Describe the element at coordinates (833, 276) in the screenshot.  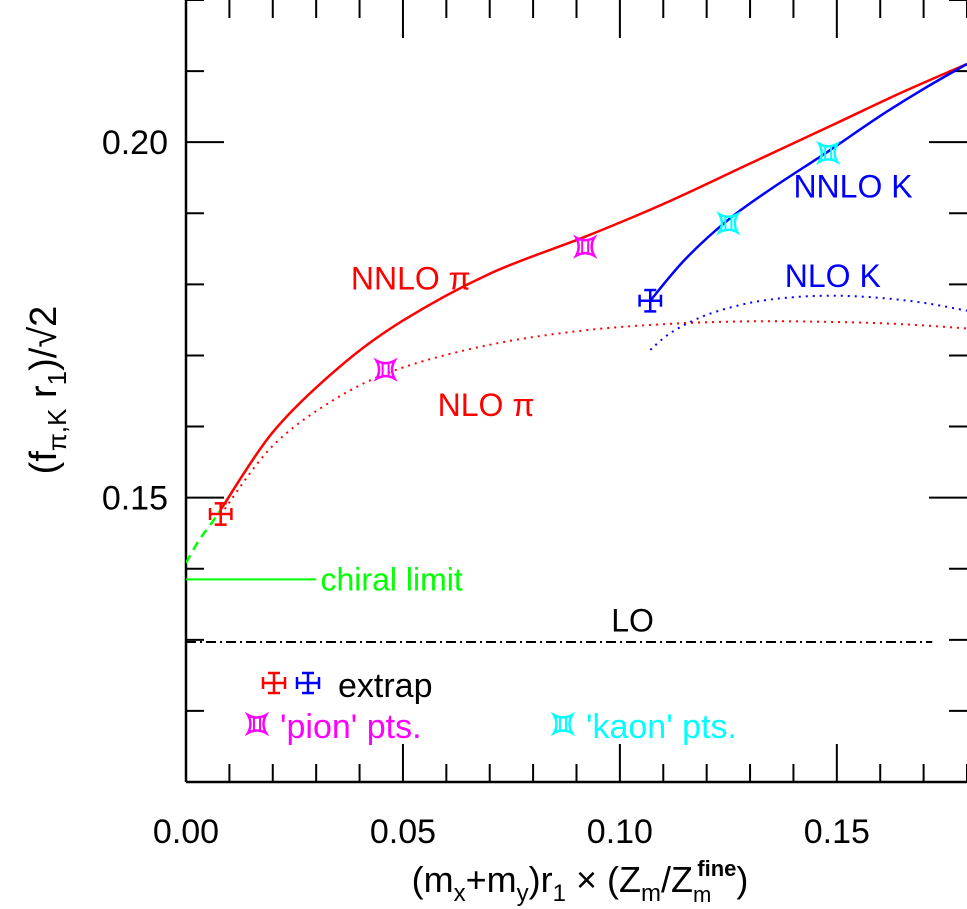
I see `annotation-nlo-k: NLO K` at that location.